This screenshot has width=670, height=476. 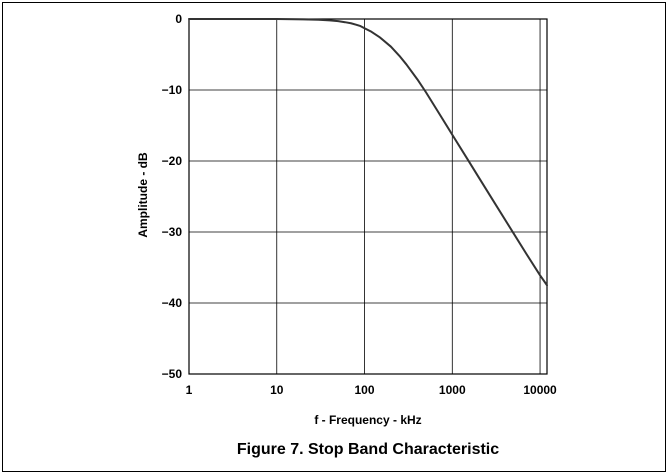 What do you see at coordinates (178, 19) in the screenshot?
I see `y-tick-label: 0` at bounding box center [178, 19].